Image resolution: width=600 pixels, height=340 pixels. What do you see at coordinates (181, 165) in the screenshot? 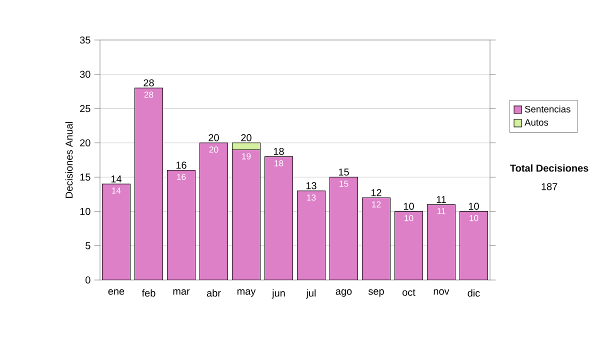
I see `total-label: 16` at bounding box center [181, 165].